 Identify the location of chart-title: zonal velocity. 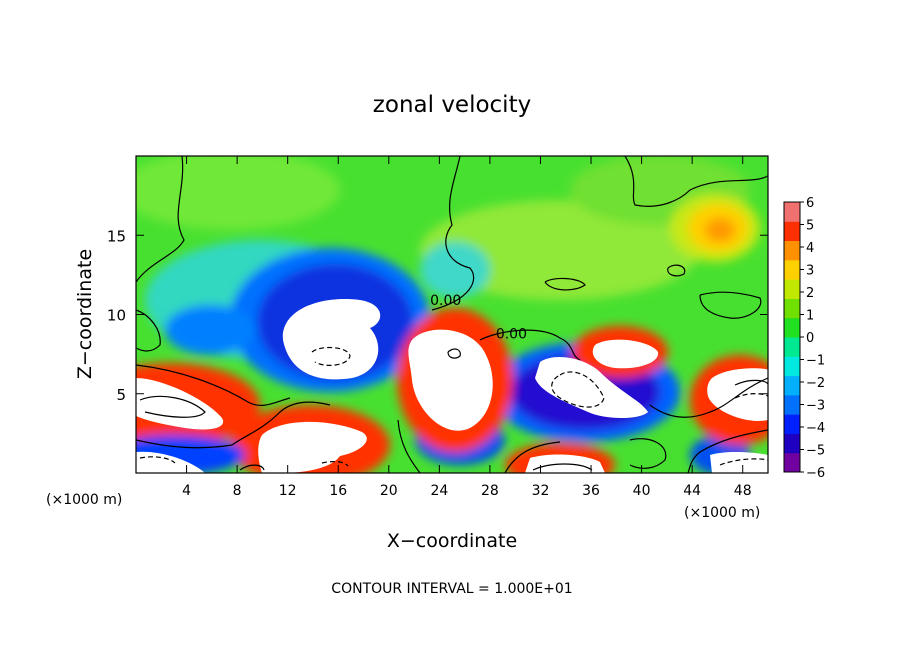
(452, 105).